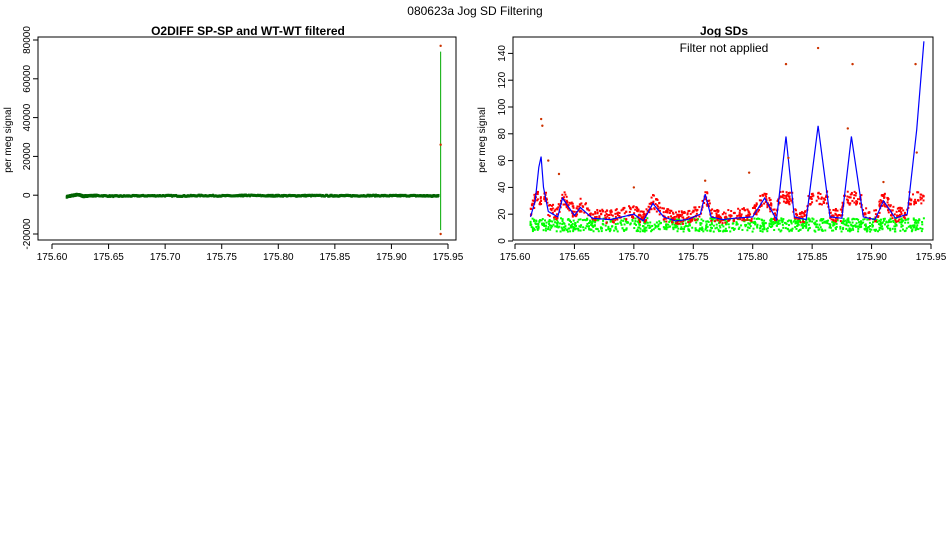  What do you see at coordinates (221, 257) in the screenshot?
I see `left-x-tick-label: 175.75` at bounding box center [221, 257].